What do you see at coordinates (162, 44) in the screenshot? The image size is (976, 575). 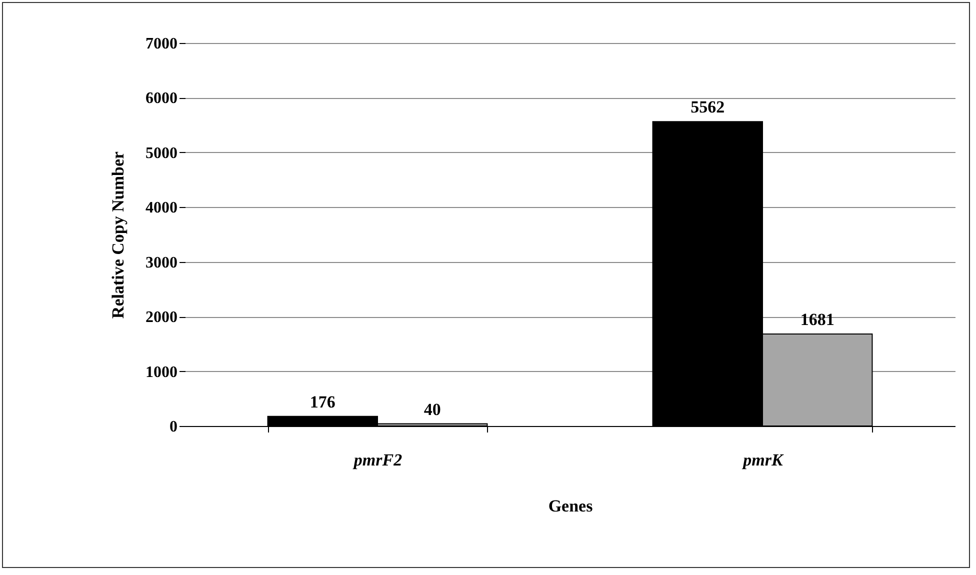 I see `y-tick-label: 7000` at bounding box center [162, 44].